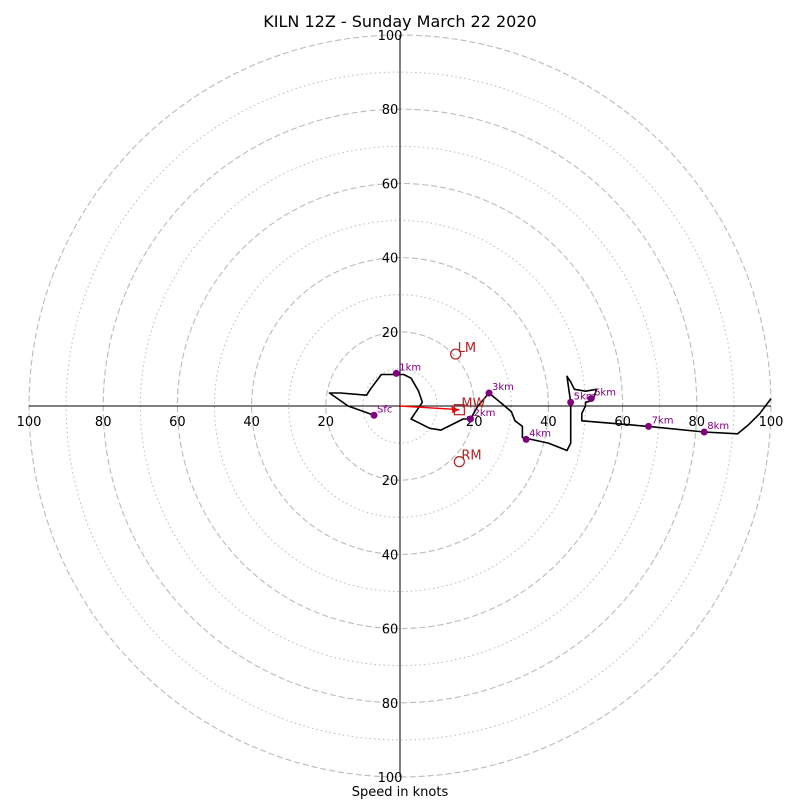  I want to click on storm-motion-mw-marker, so click(459, 410).